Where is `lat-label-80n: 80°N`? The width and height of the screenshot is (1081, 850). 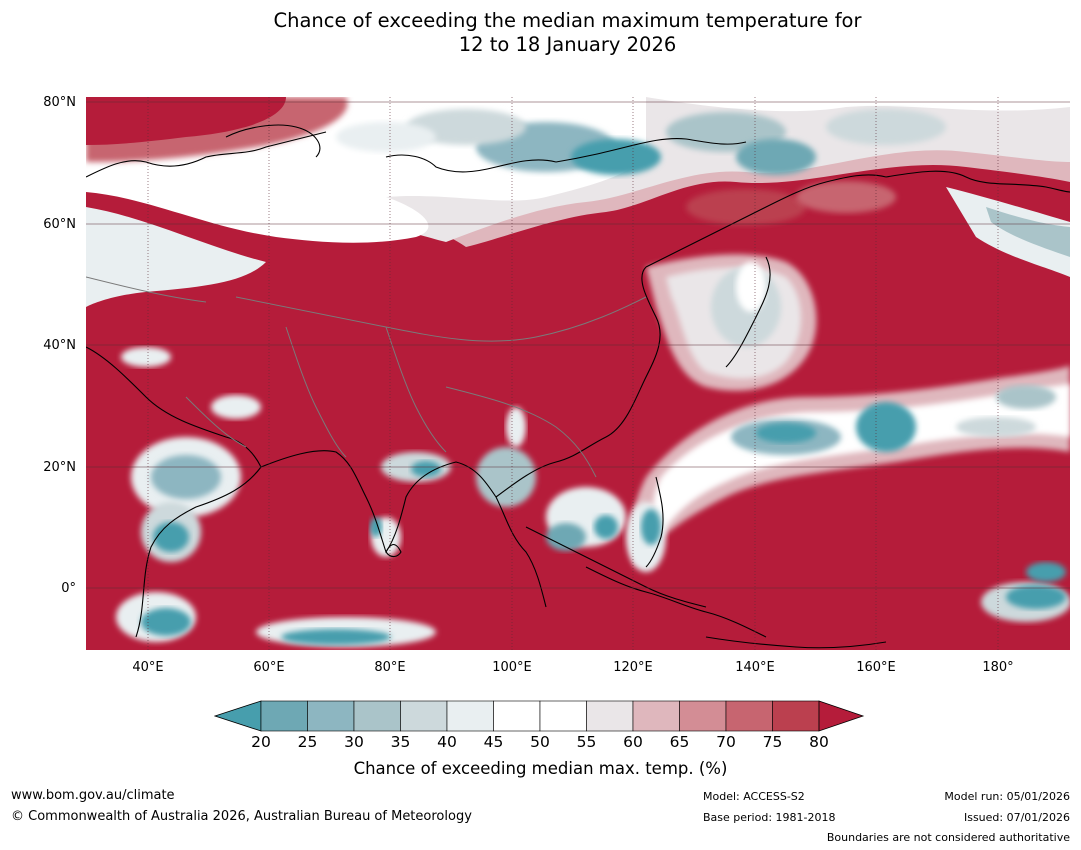 lat-label-80n: 80°N is located at coordinates (59, 102).